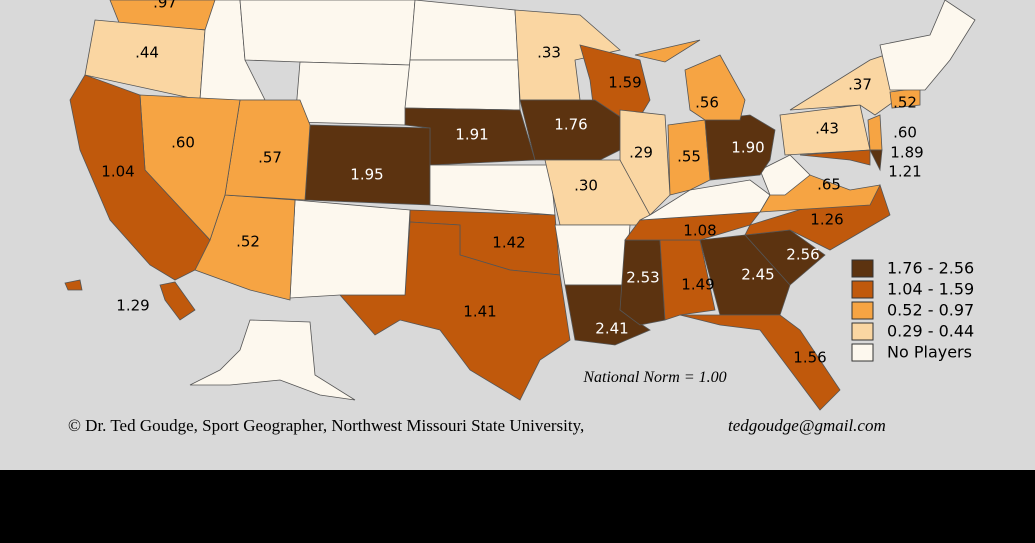 This screenshot has height=543, width=1035. Describe the element at coordinates (807, 425) in the screenshot. I see `email: tedgoudge@gmail.com` at that location.